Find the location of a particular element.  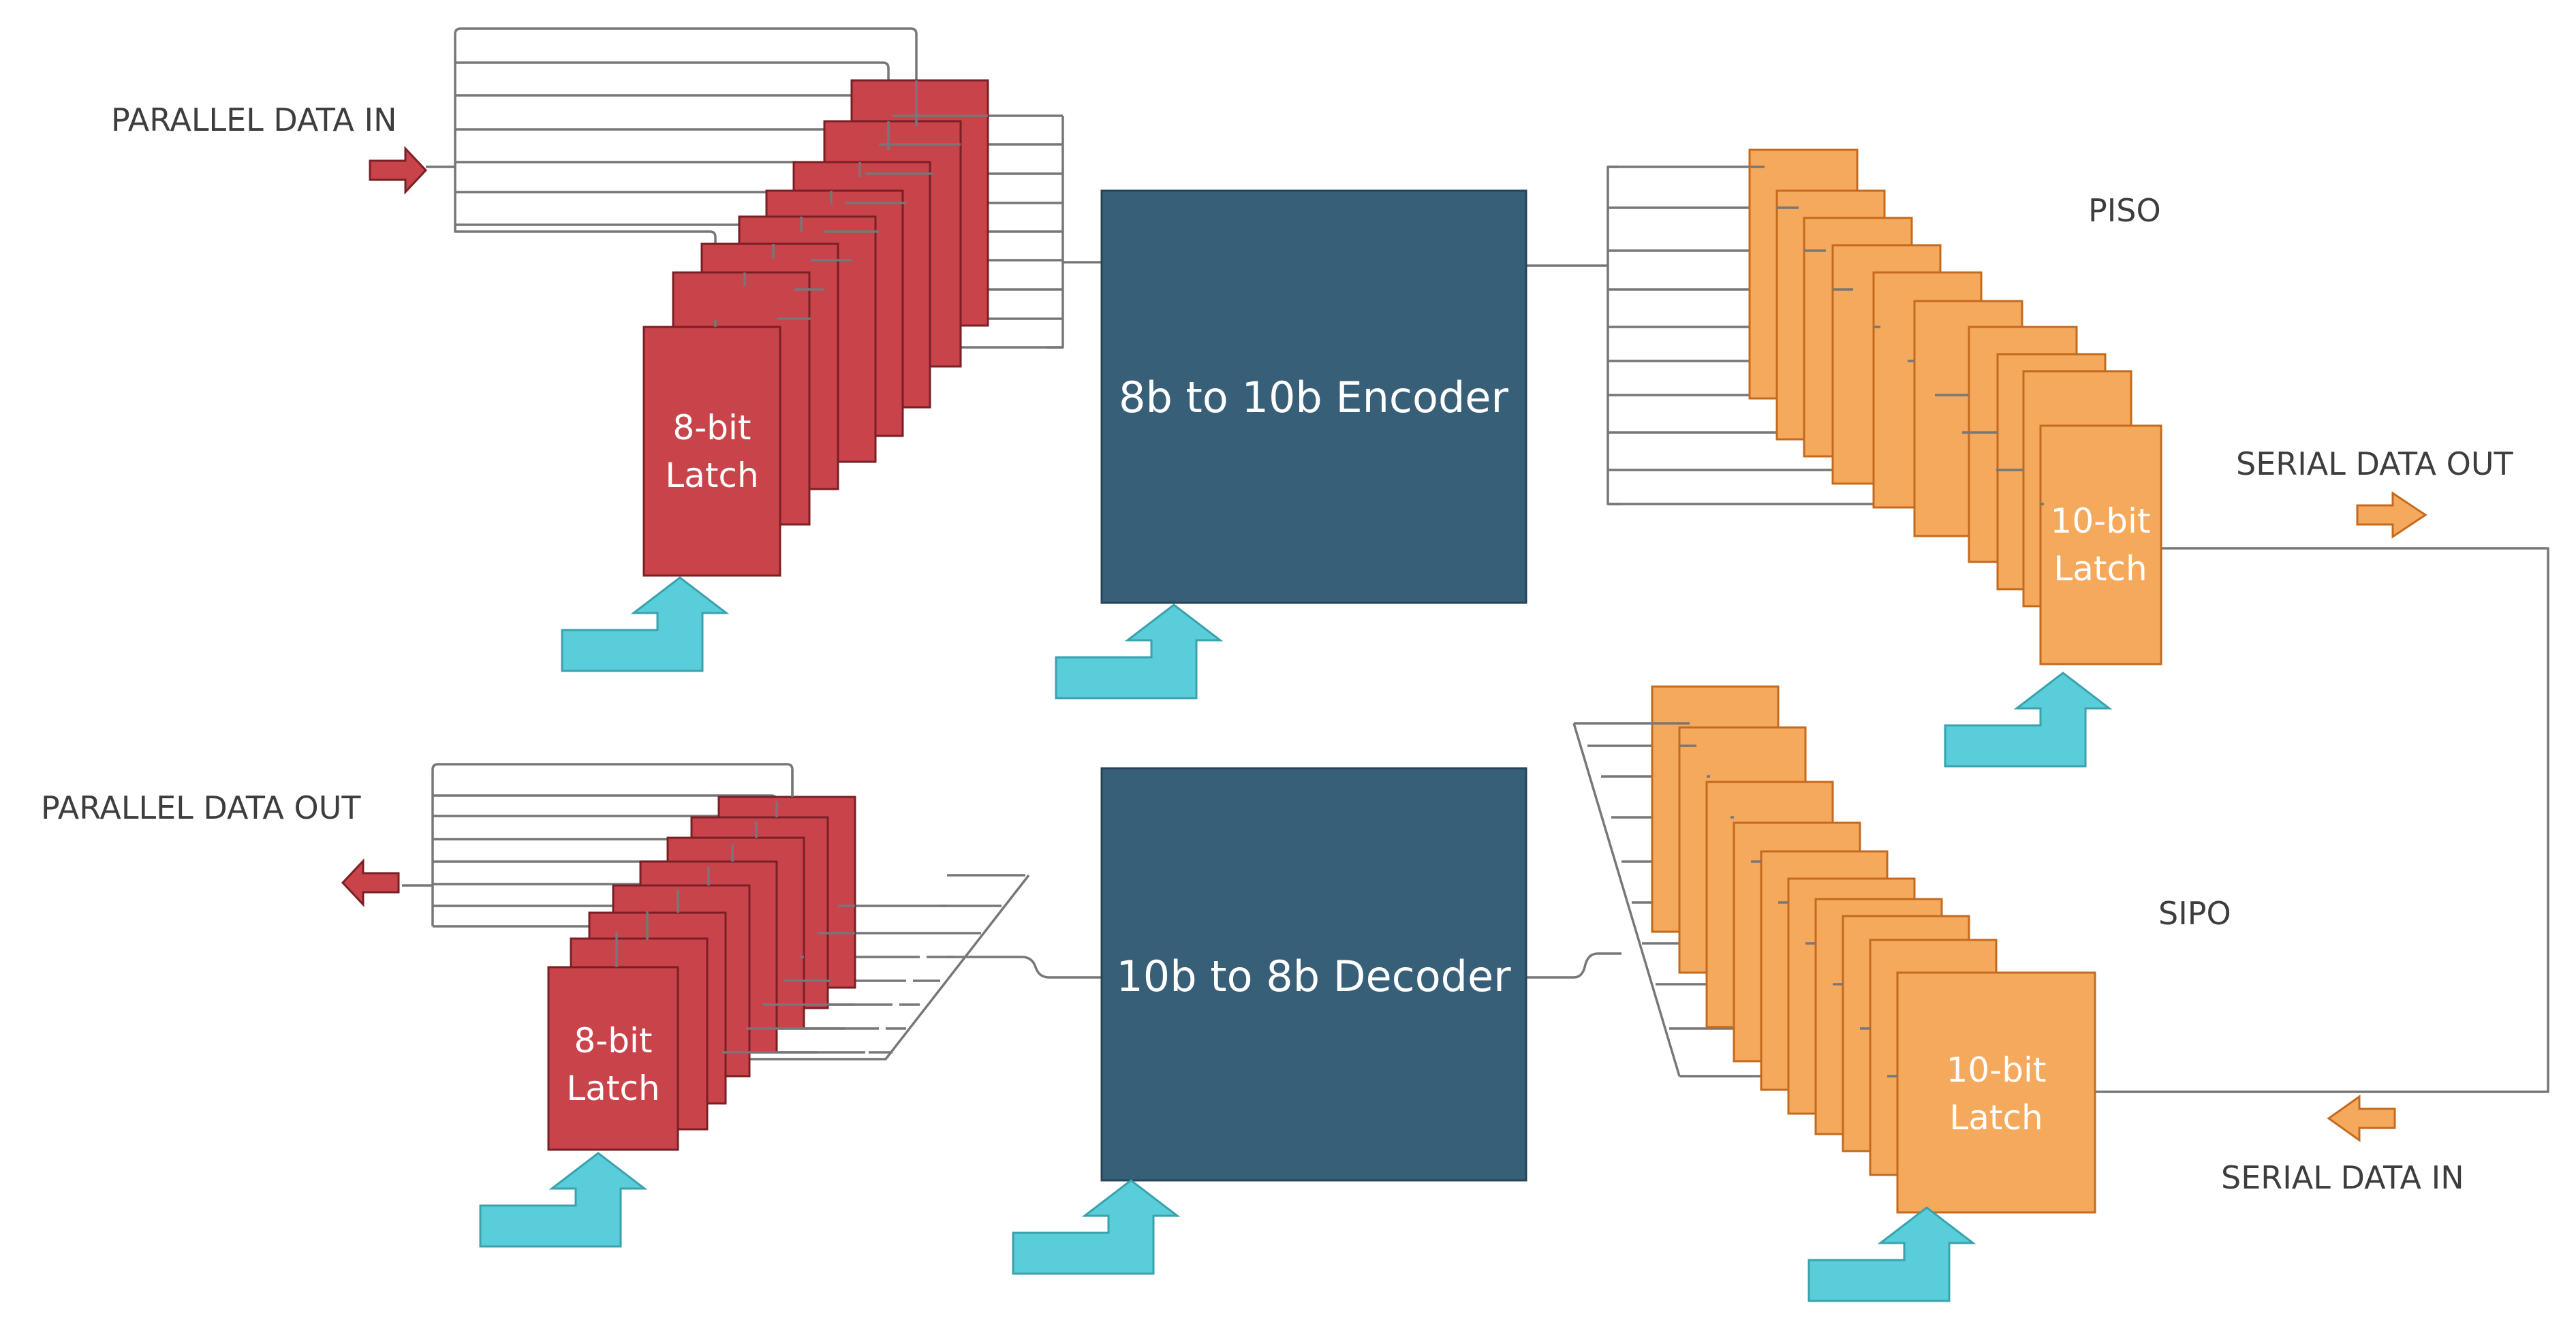

serial-link is located at coordinates (2320, 820).